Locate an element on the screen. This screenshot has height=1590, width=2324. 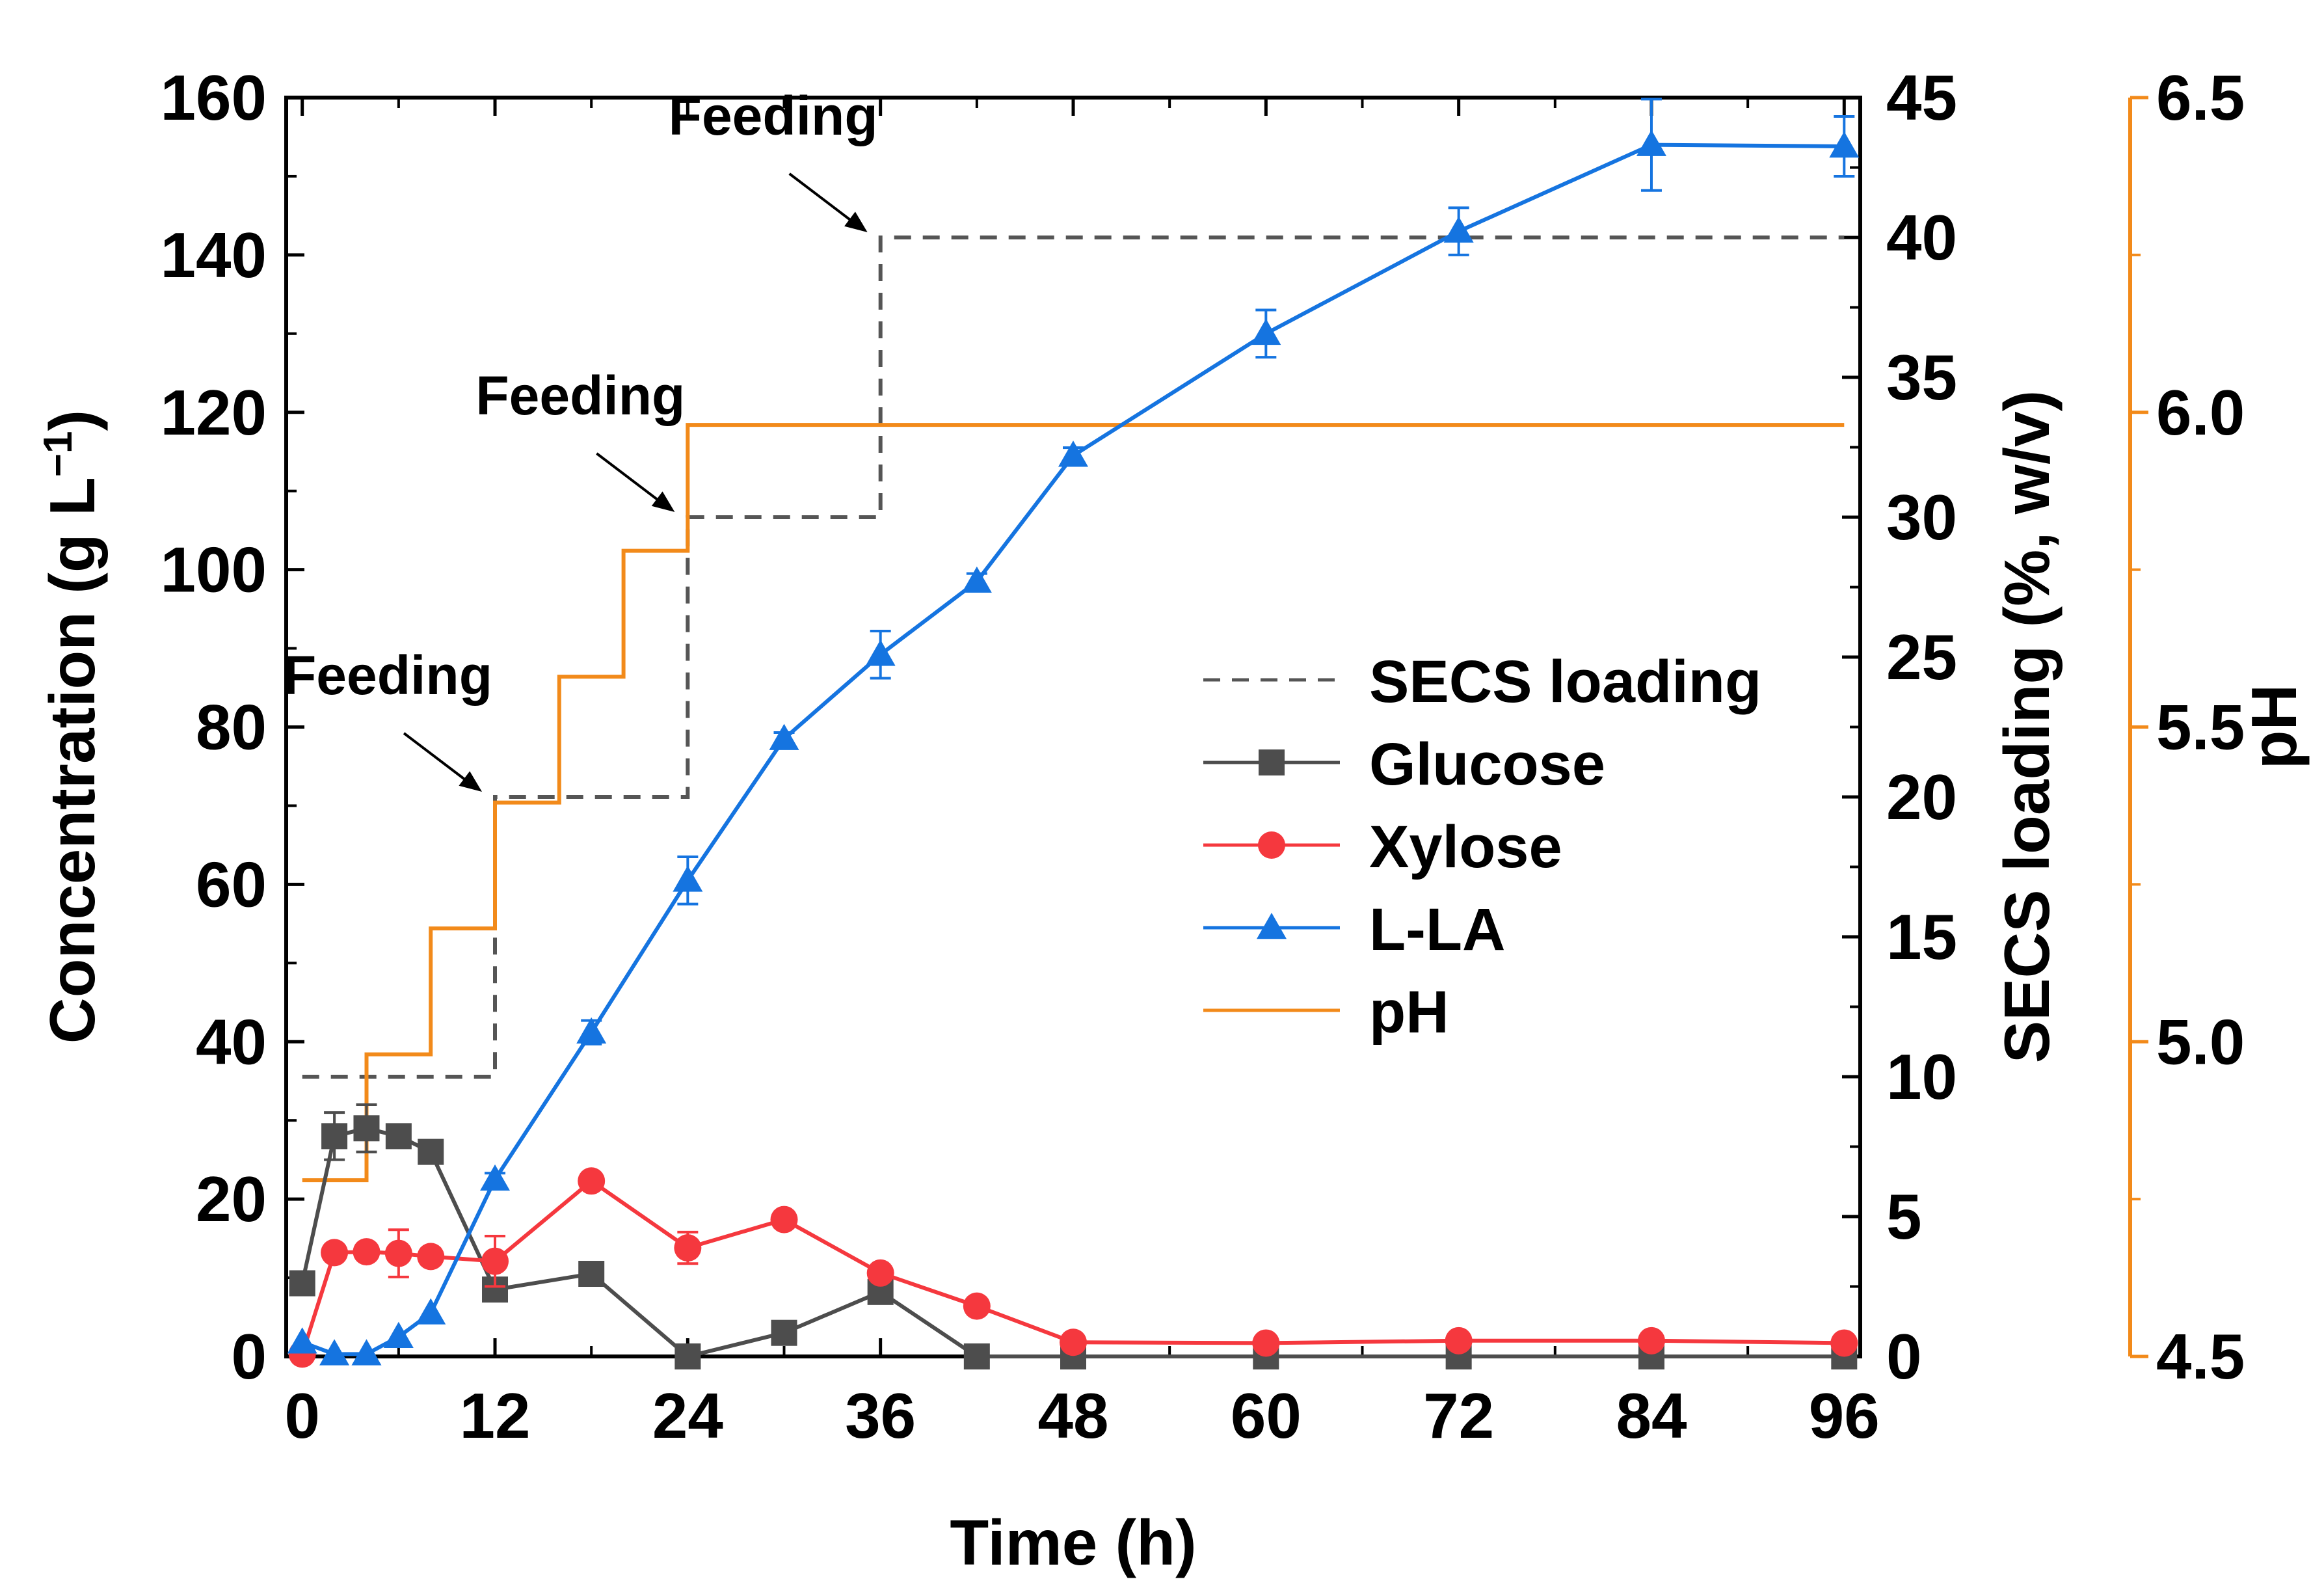
legend-label-secs-loading: SECS loading is located at coordinates (1565, 682).